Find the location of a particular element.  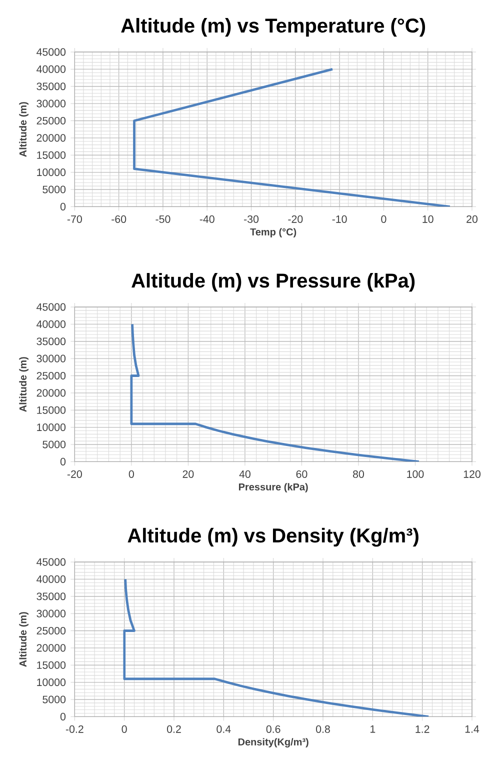

x-tick-label: 1.2 is located at coordinates (423, 729).